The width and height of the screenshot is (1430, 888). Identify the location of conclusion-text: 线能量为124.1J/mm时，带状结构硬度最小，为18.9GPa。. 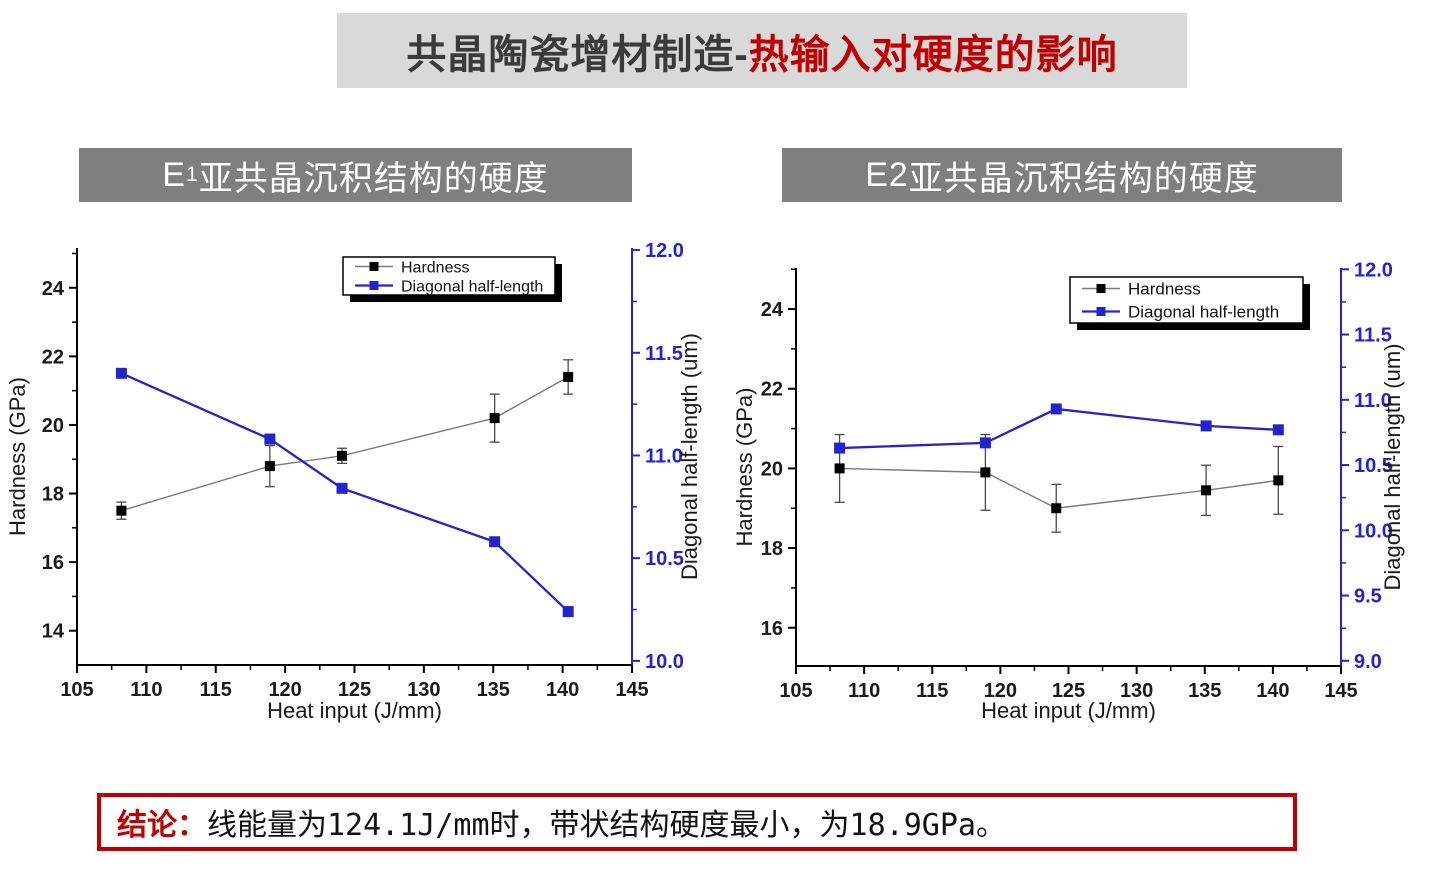
(606, 825).